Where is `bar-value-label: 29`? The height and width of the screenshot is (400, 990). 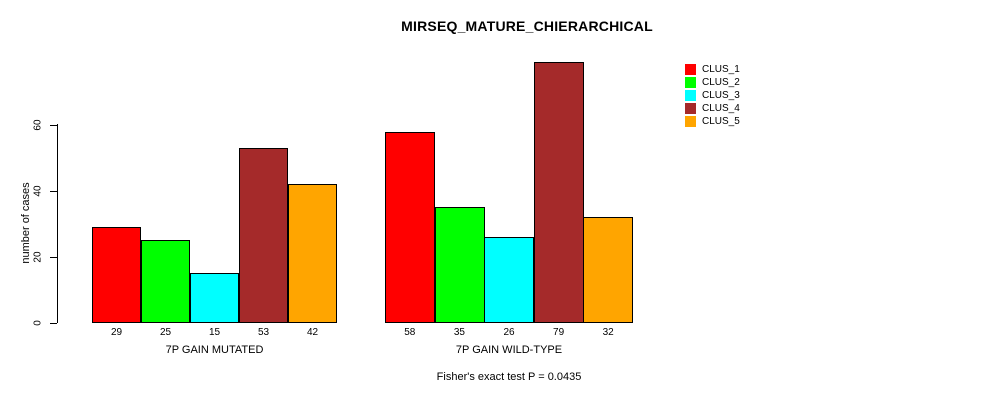
bar-value-label: 29 is located at coordinates (116, 332).